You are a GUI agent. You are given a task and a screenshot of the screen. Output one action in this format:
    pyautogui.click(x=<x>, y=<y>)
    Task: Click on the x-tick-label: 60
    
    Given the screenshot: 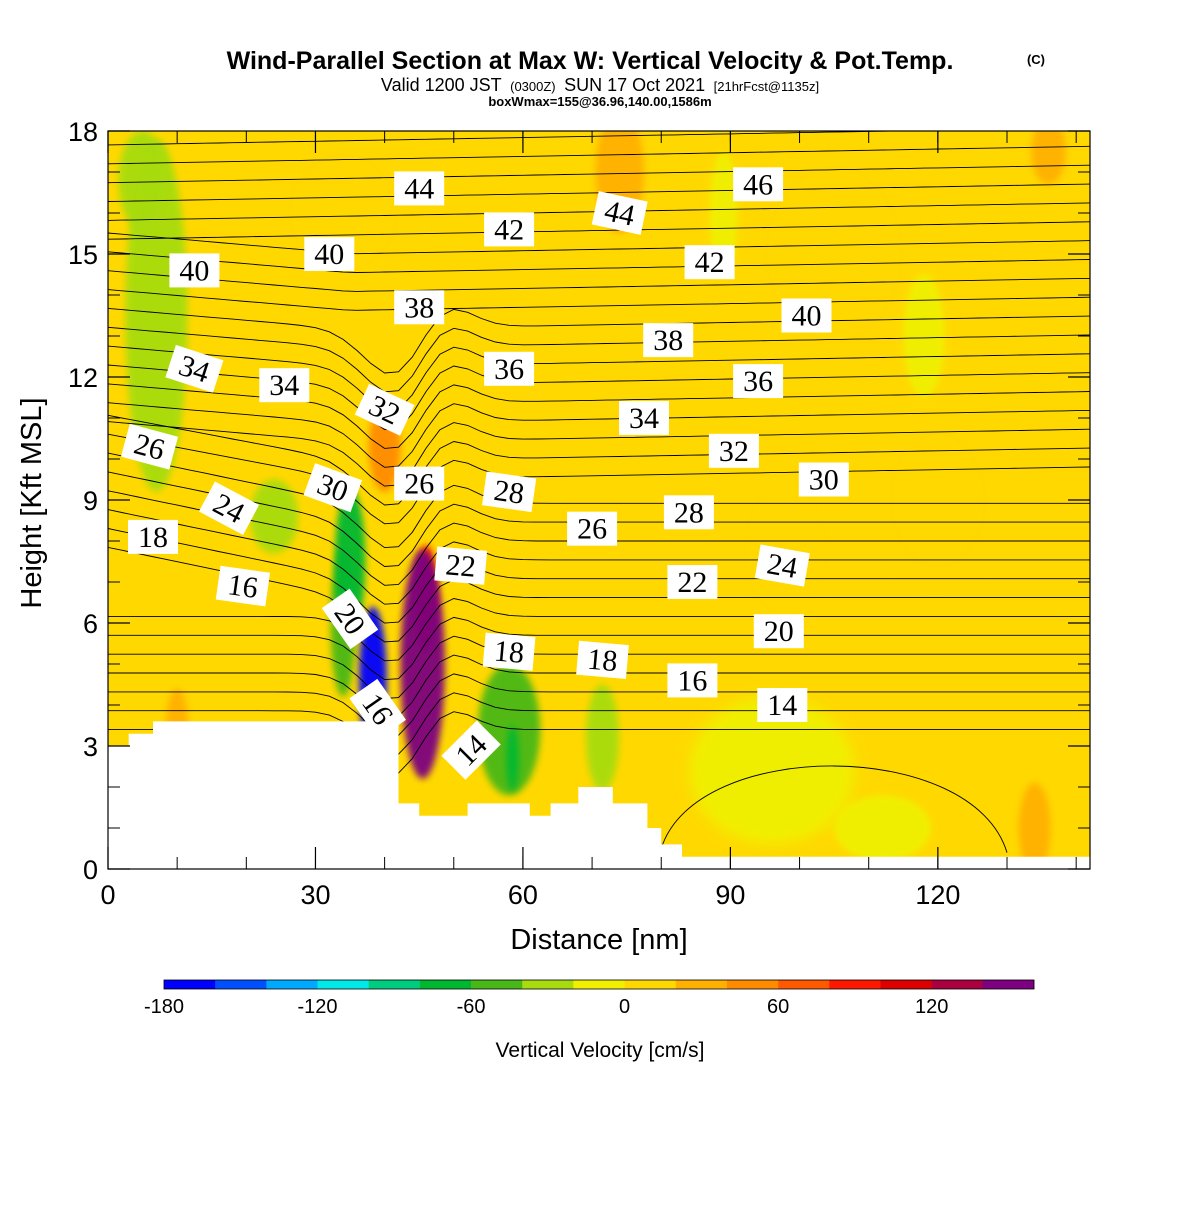 What is the action you would take?
    pyautogui.click(x=523, y=895)
    